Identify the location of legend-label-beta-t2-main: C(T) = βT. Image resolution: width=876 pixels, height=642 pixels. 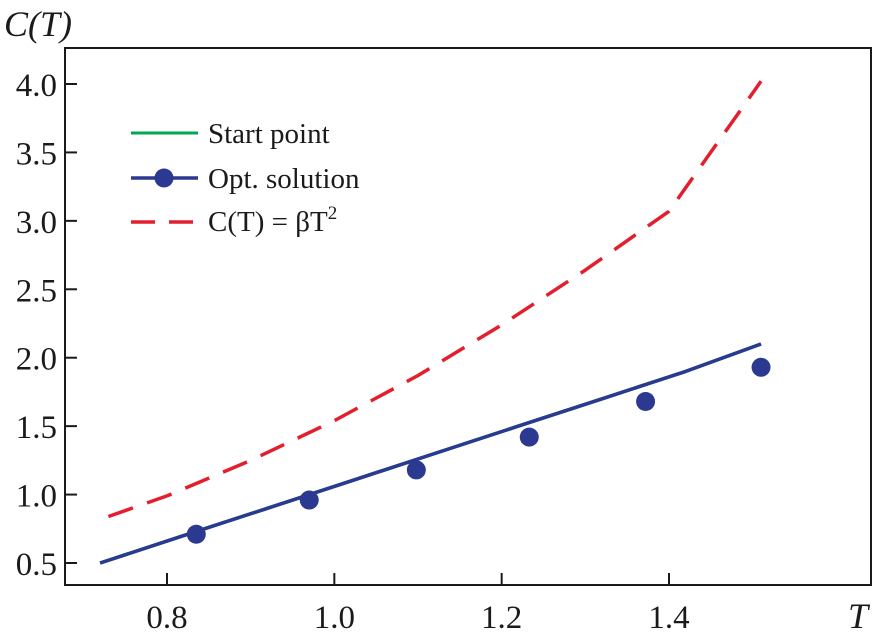
(268, 222).